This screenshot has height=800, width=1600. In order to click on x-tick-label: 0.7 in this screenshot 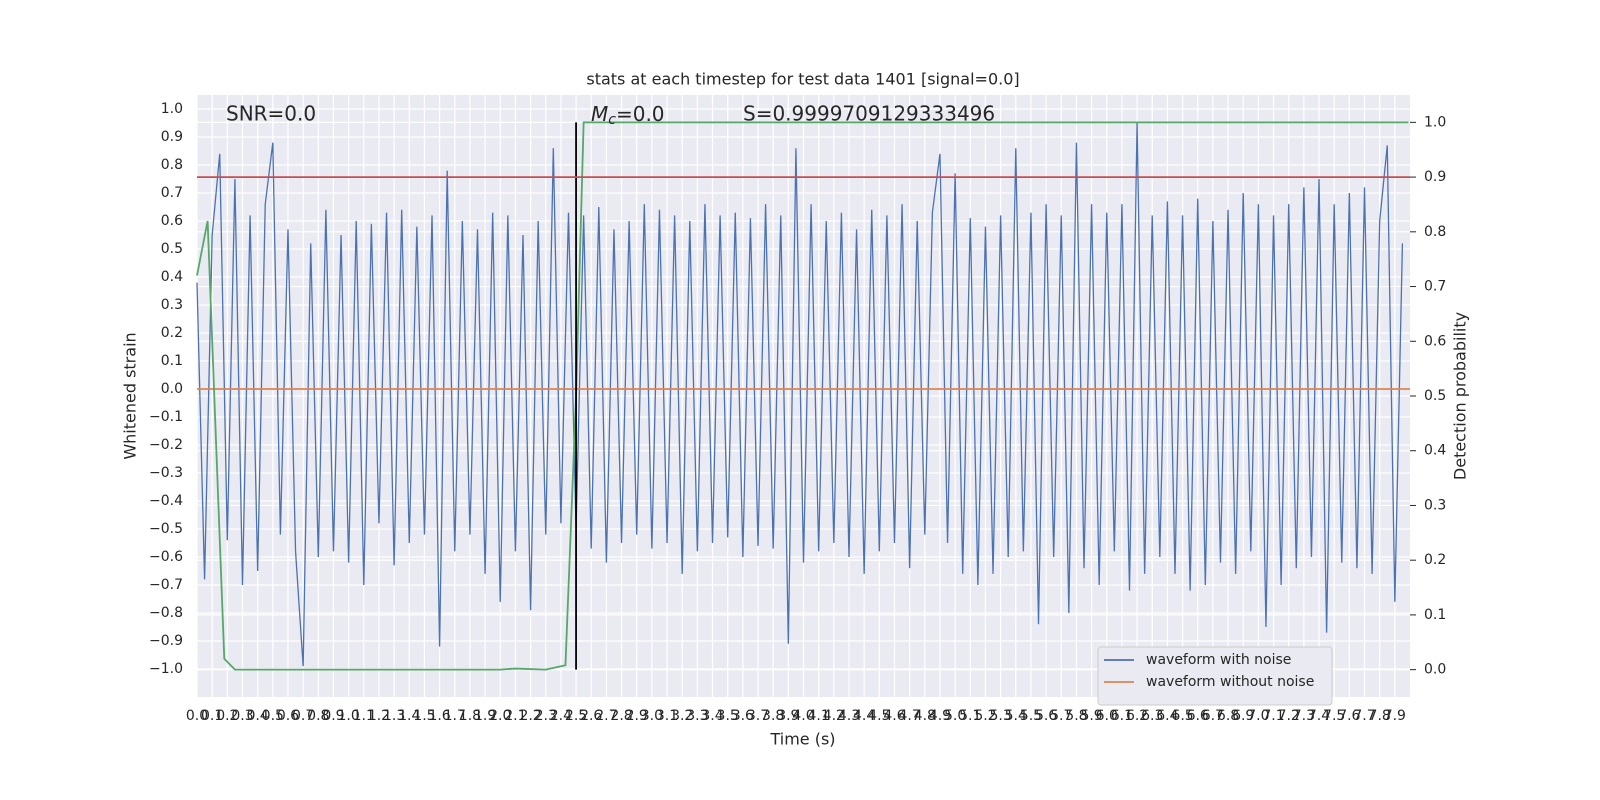, I will do `click(303, 716)`.